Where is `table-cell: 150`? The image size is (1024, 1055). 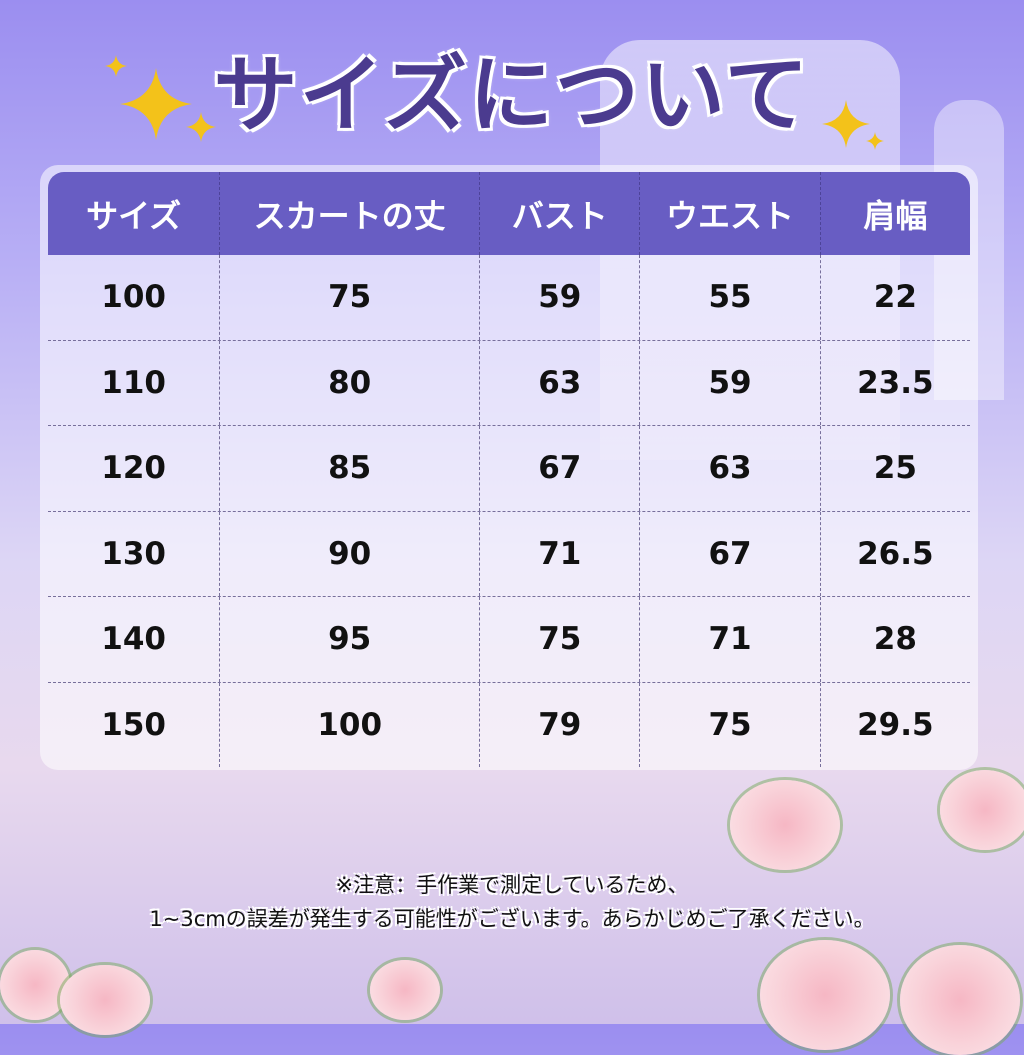
table-cell: 150 is located at coordinates (134, 724).